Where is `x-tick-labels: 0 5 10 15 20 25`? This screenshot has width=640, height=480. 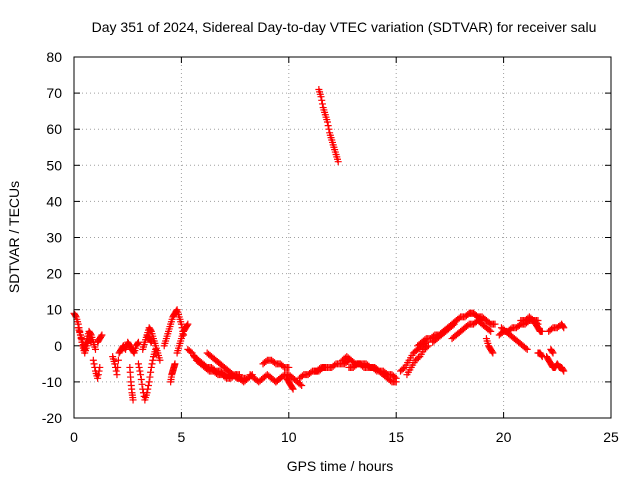 x-tick-labels: 0 5 10 15 20 25 is located at coordinates (344, 437).